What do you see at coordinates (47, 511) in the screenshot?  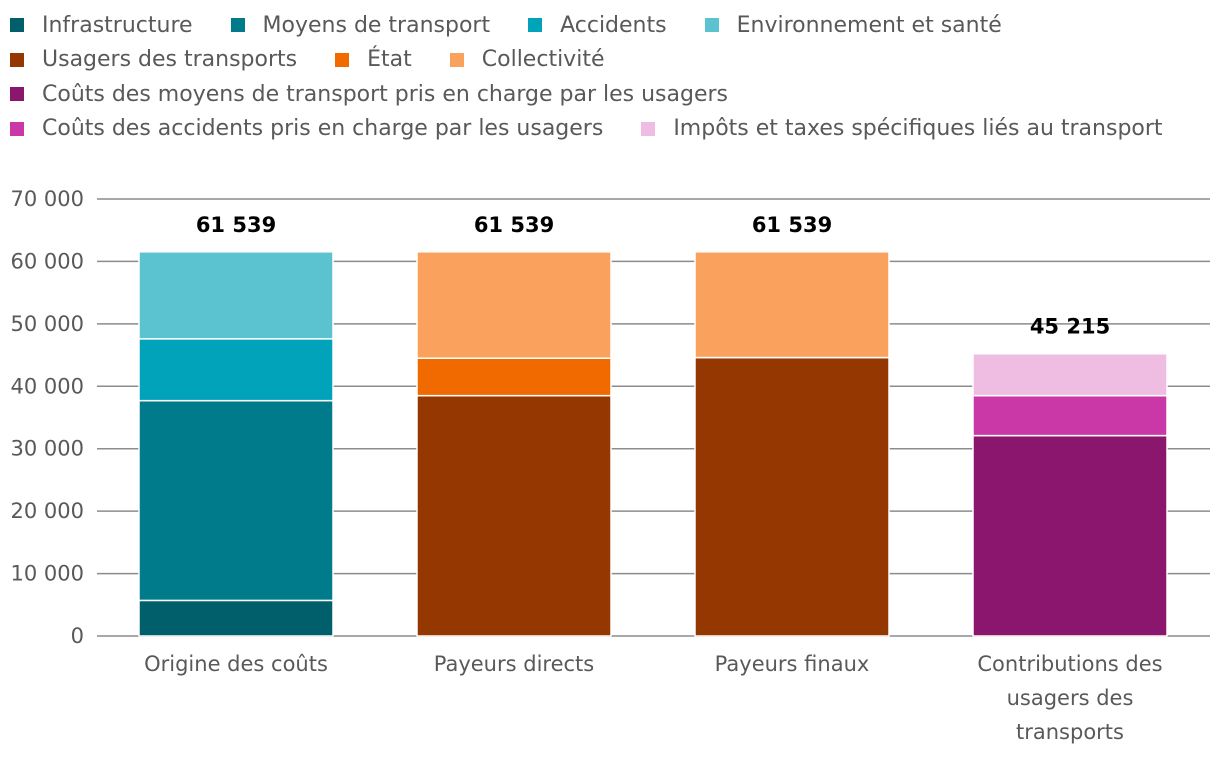 I see `y-tick-label: 20 000` at bounding box center [47, 511].